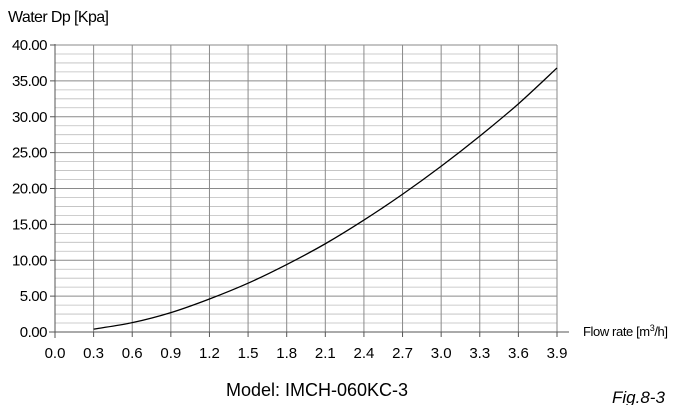  What do you see at coordinates (286, 353) in the screenshot?
I see `x-tick-label: 1.8` at bounding box center [286, 353].